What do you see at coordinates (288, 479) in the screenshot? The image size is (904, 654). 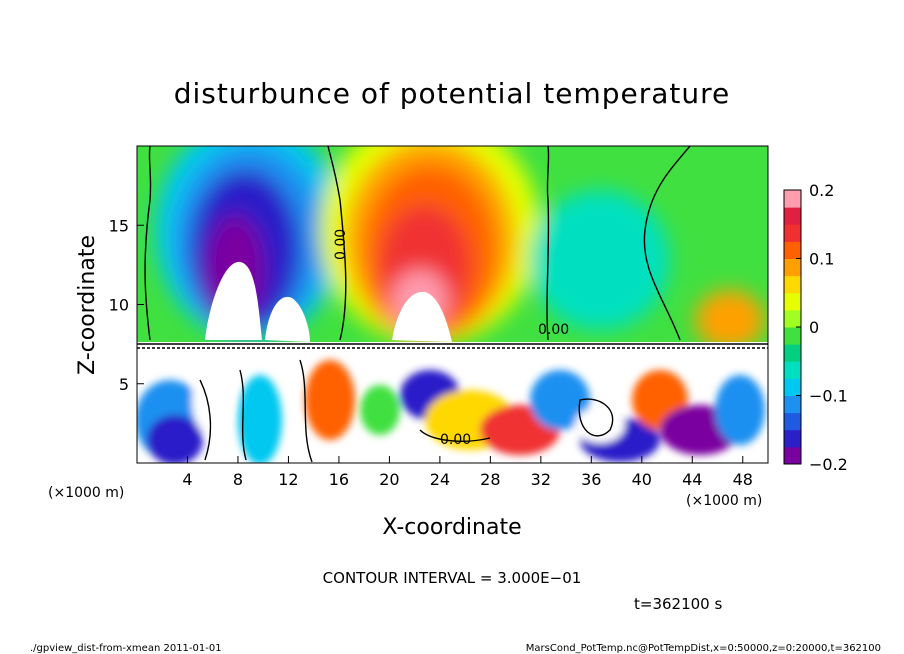 I see `x-tick-label: 12` at bounding box center [288, 479].